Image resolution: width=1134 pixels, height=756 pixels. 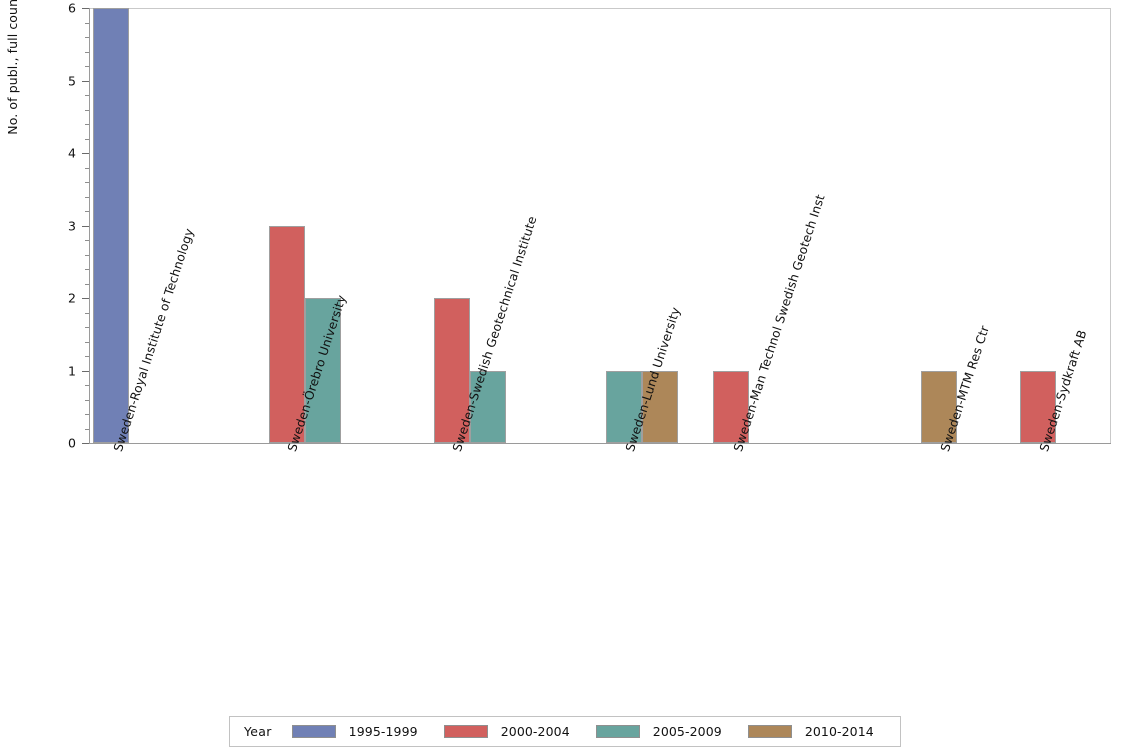 What do you see at coordinates (839, 731) in the screenshot?
I see `legend-label: 2010-2014` at bounding box center [839, 731].